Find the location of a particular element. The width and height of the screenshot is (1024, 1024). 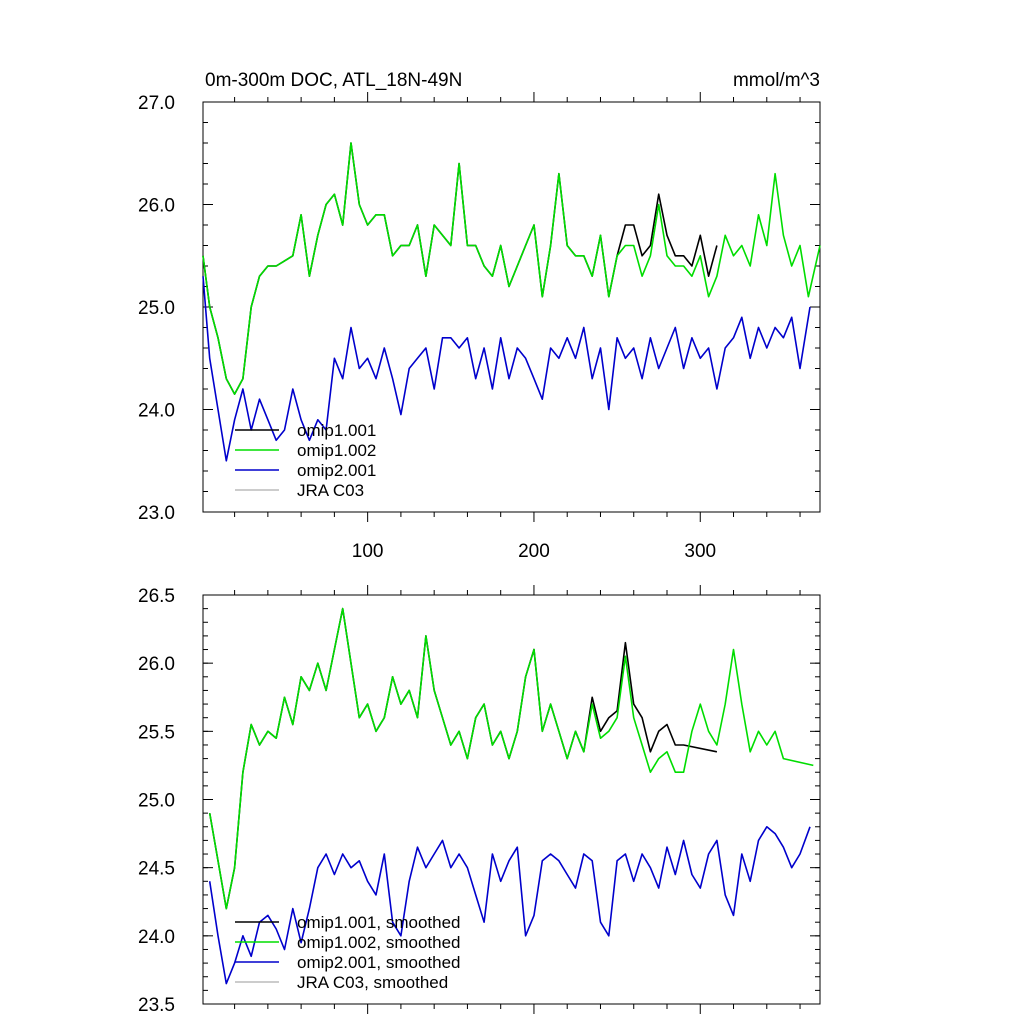

legend-label: omip2.001 is located at coordinates (336, 470).